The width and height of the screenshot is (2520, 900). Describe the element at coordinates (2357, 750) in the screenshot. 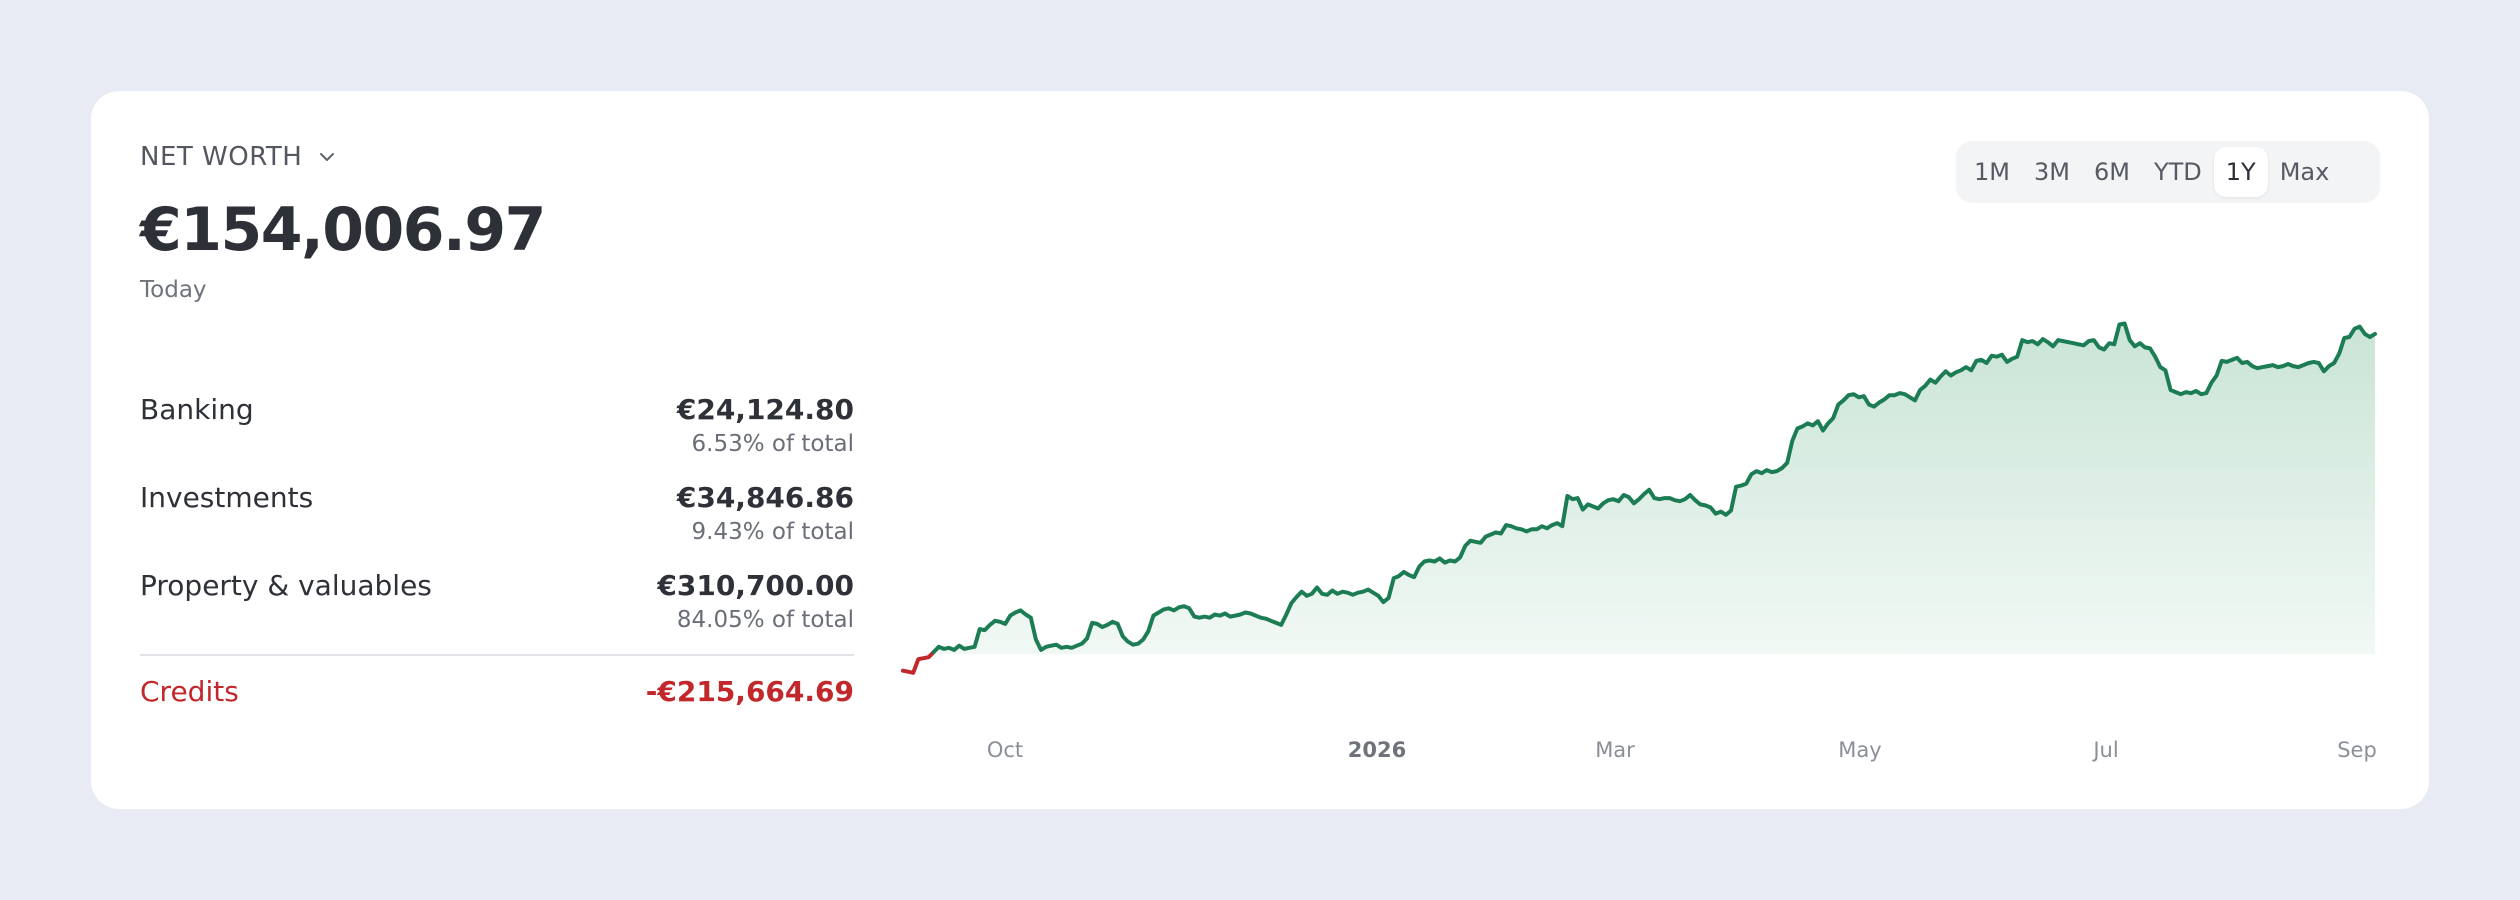

I see `x-tick-label: Sep` at that location.